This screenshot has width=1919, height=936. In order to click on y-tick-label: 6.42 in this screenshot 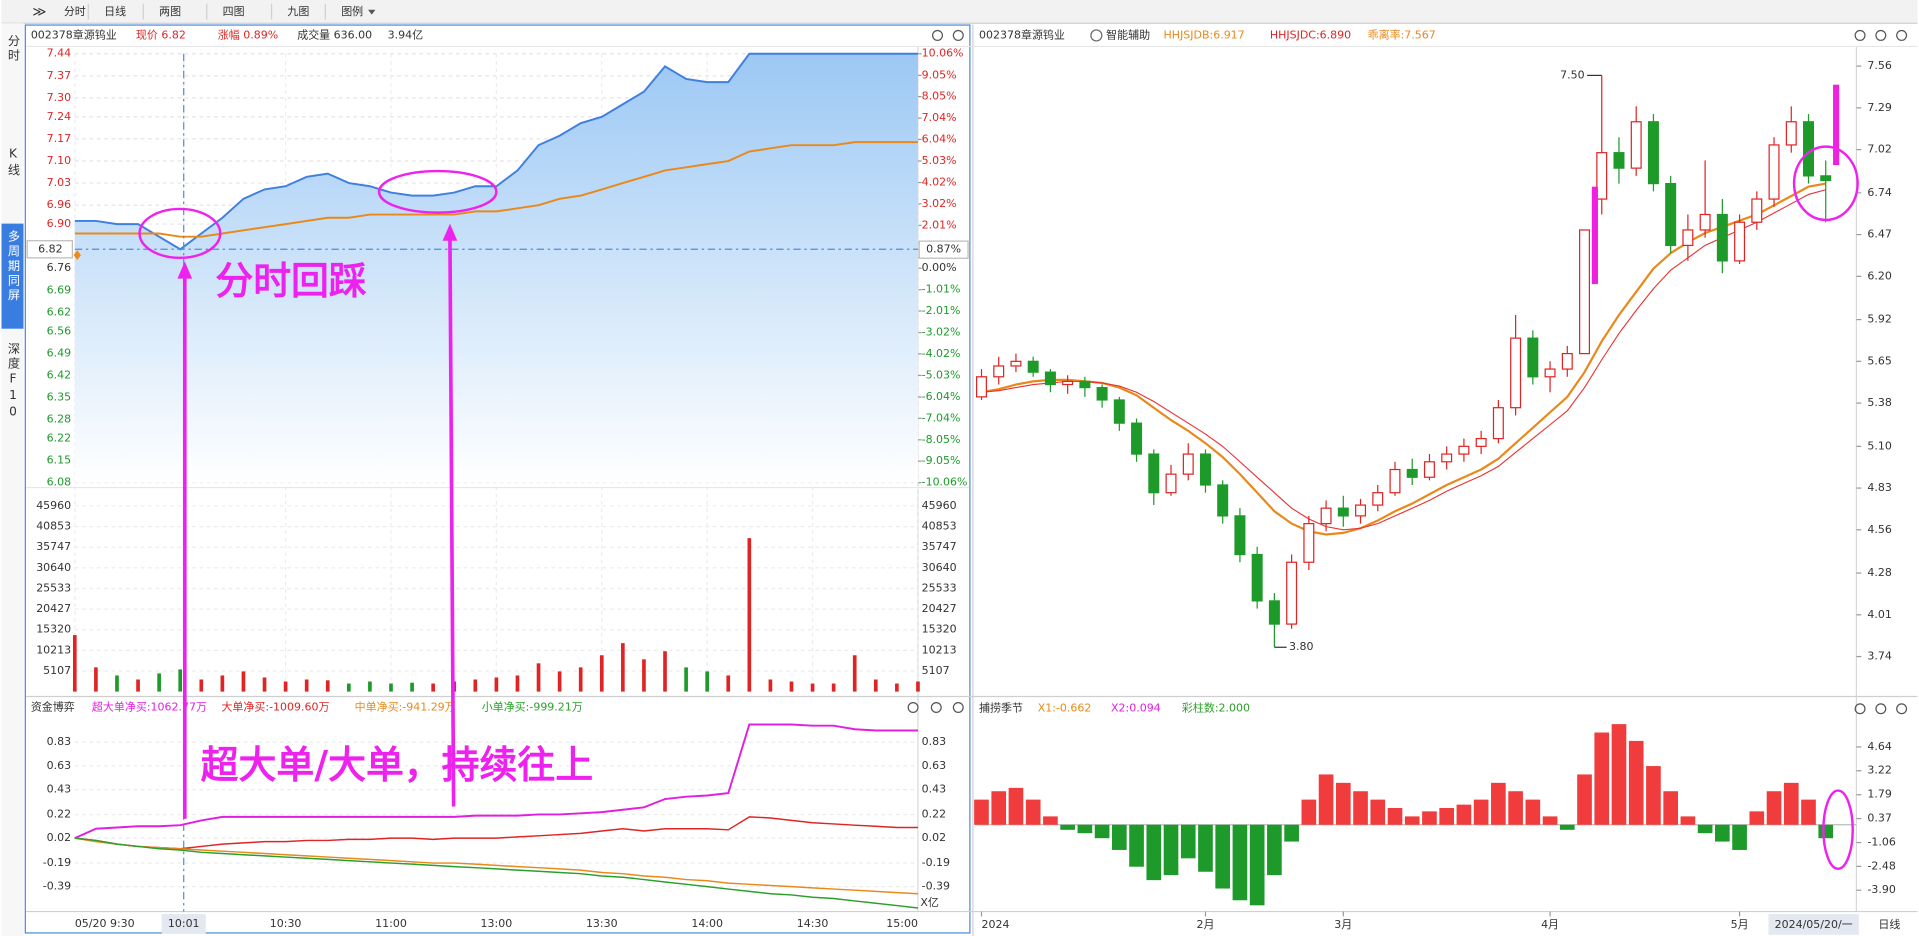, I will do `click(59, 374)`.